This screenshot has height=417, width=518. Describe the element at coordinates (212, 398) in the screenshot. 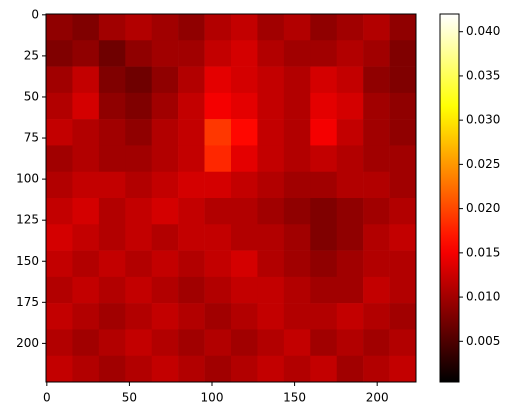

I see `x-tick-label: 100` at that location.